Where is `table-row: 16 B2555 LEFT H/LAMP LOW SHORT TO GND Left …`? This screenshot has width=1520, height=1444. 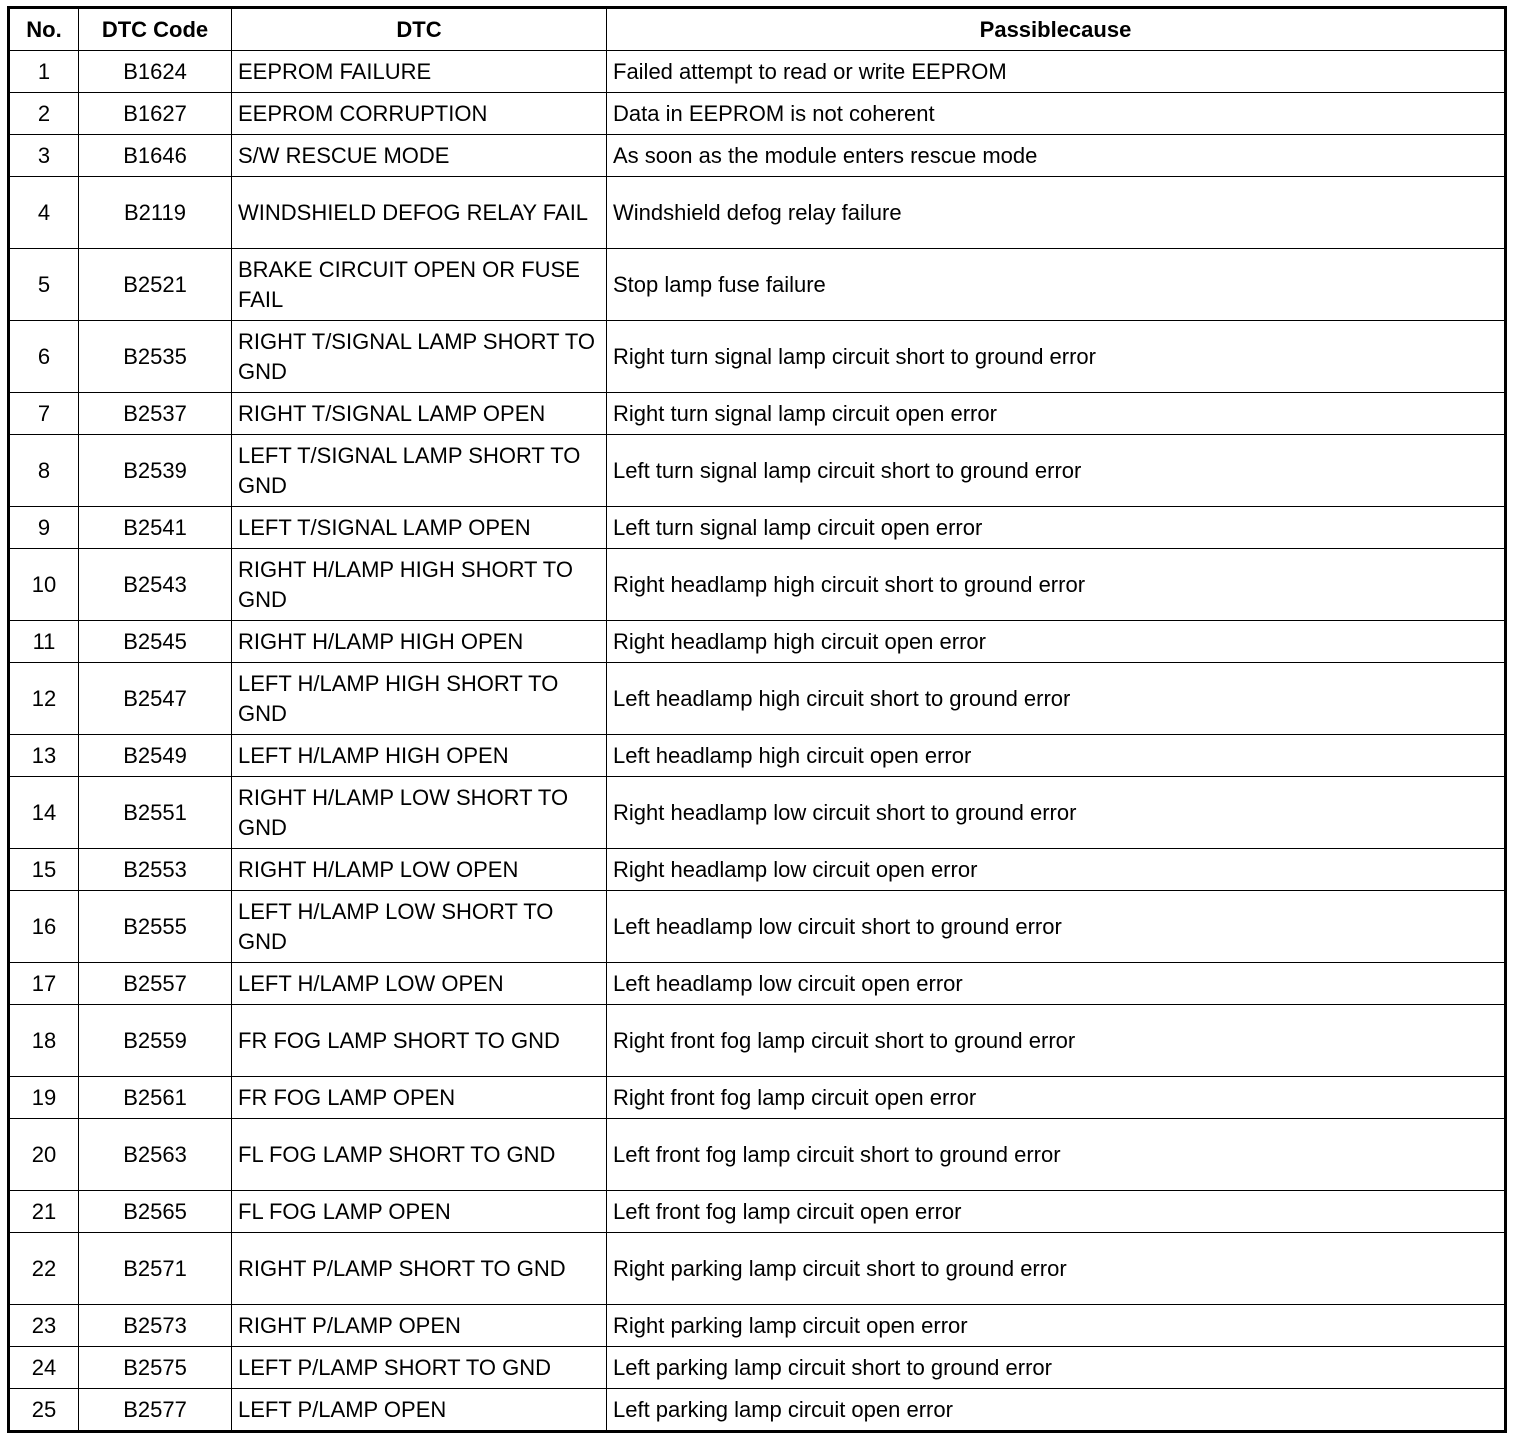 table-row: 16 B2555 LEFT H/LAMP LOW SHORT TO GND Left … is located at coordinates (757, 926).